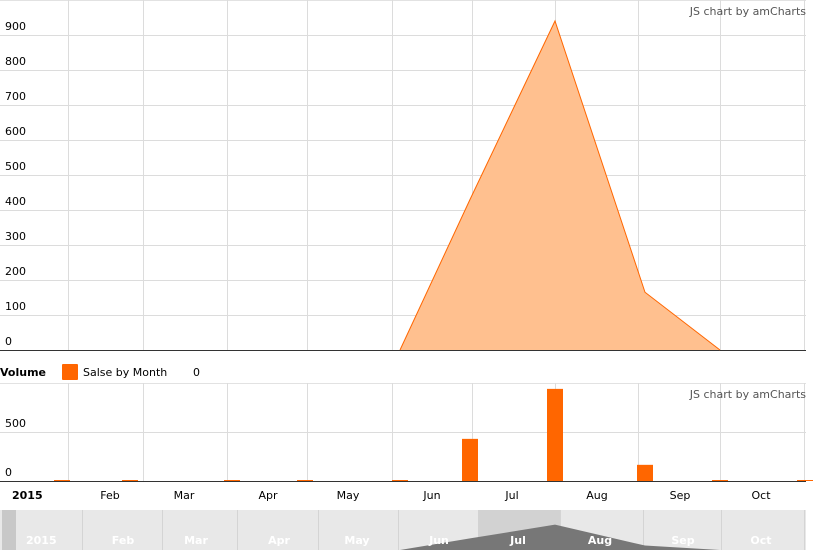 This screenshot has width=822, height=550. What do you see at coordinates (196, 540) in the screenshot?
I see `scrollbar-month-label: Mar` at bounding box center [196, 540].